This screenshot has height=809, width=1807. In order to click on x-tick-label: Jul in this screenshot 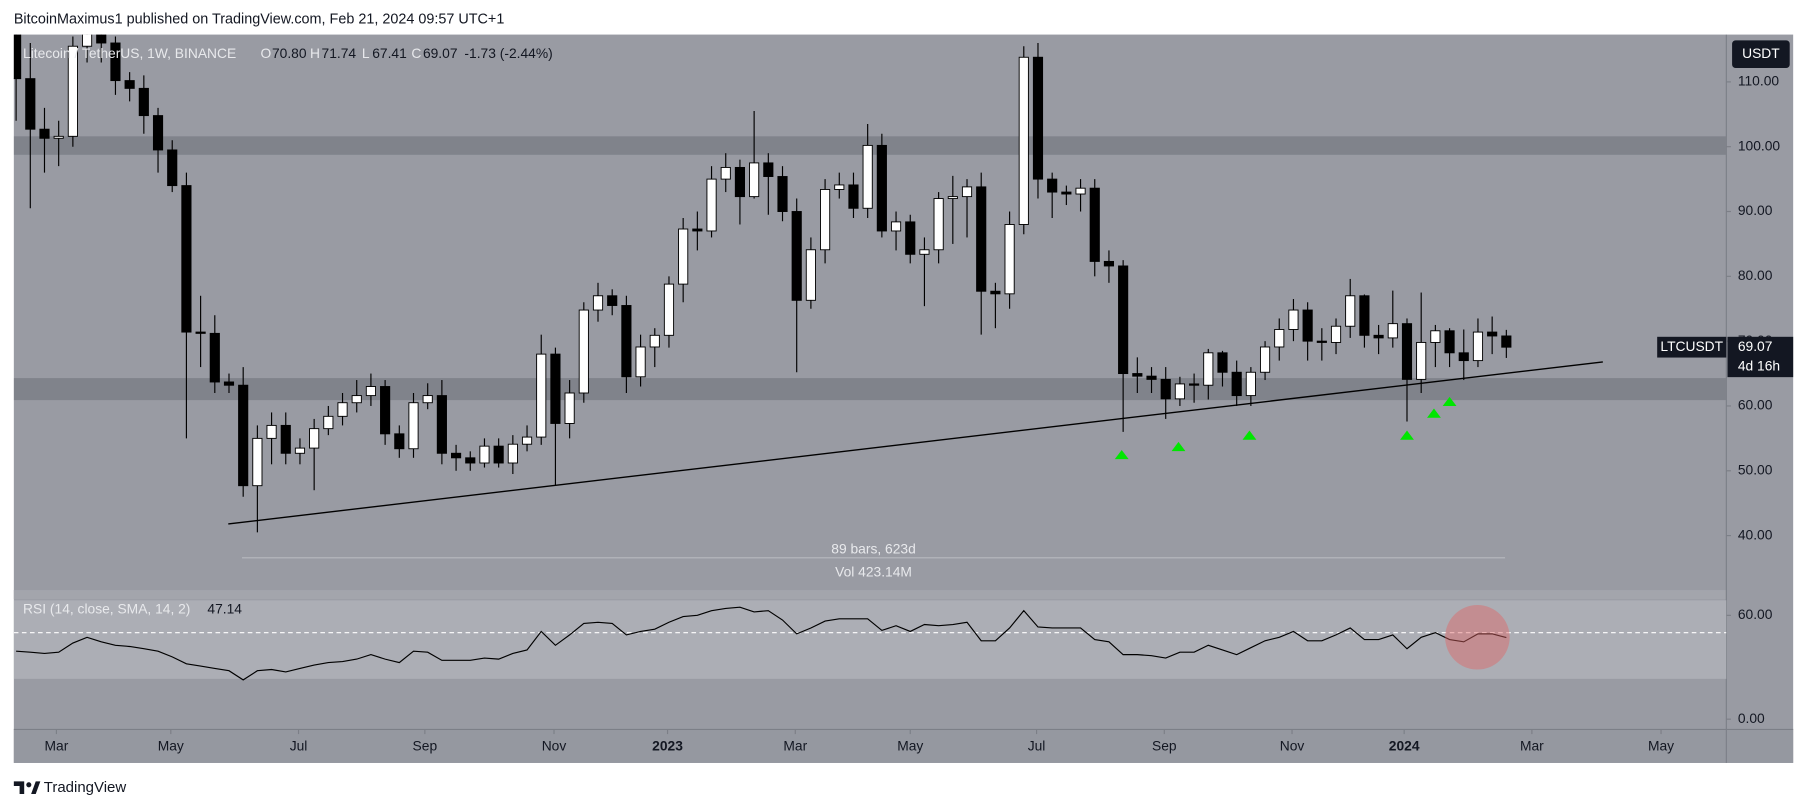, I will do `click(299, 745)`.